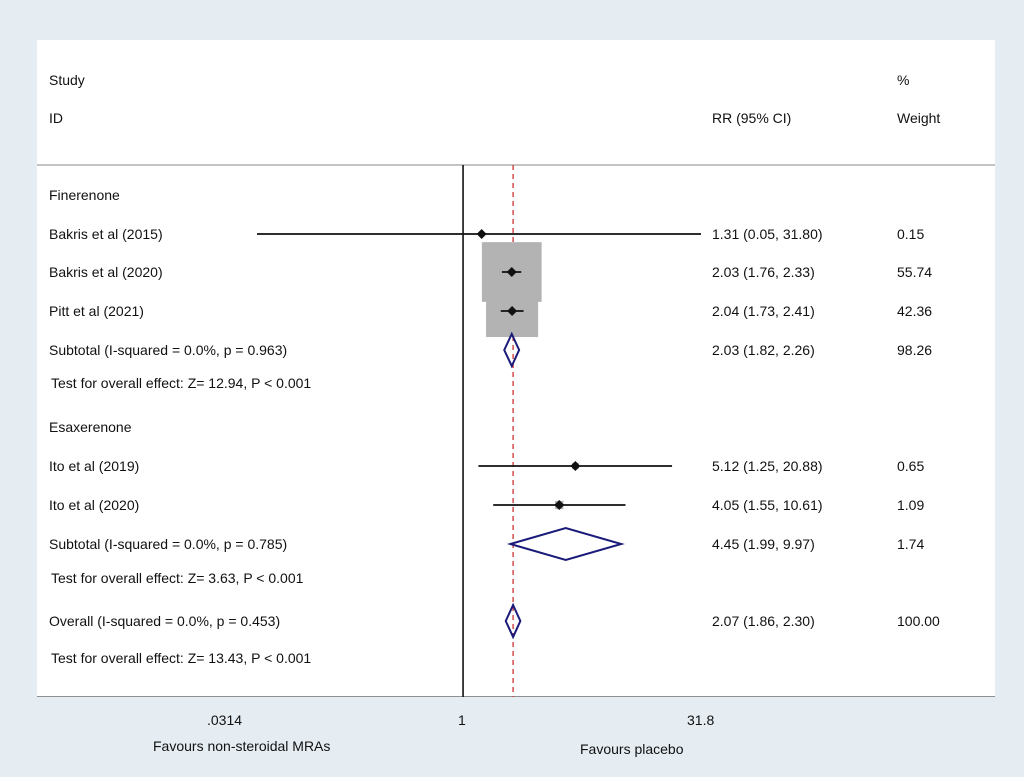 The image size is (1024, 777). I want to click on ci-text-2: 2.03 (1.76, 2.33), so click(763, 272).